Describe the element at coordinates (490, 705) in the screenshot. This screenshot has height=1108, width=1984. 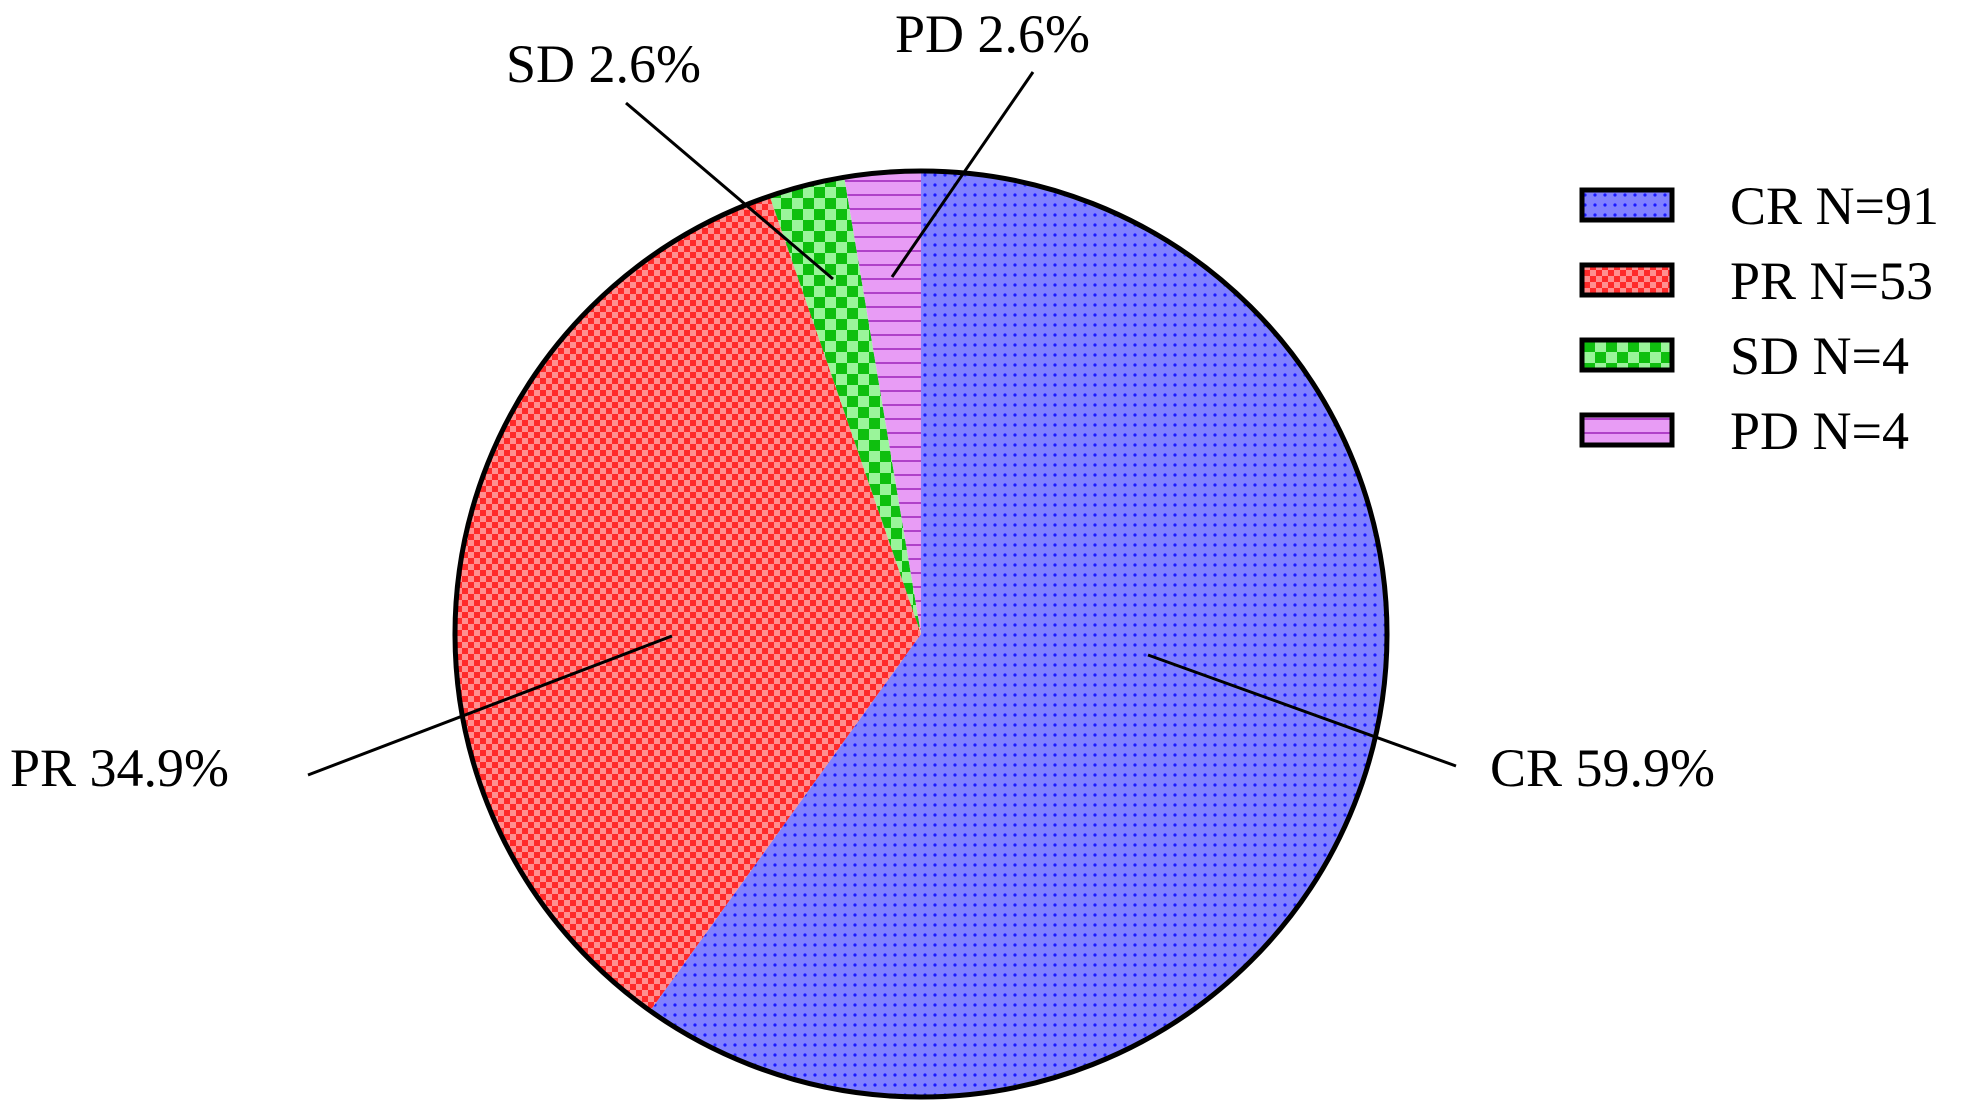
I see `leader-line-pr` at that location.